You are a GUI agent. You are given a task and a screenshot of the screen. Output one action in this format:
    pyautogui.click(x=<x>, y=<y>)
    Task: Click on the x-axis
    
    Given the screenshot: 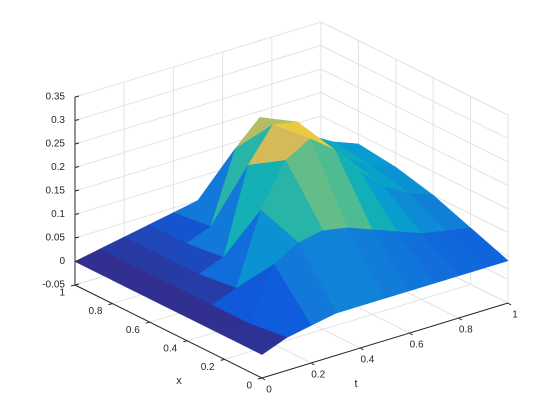 What is the action you would take?
    pyautogui.click(x=168, y=331)
    